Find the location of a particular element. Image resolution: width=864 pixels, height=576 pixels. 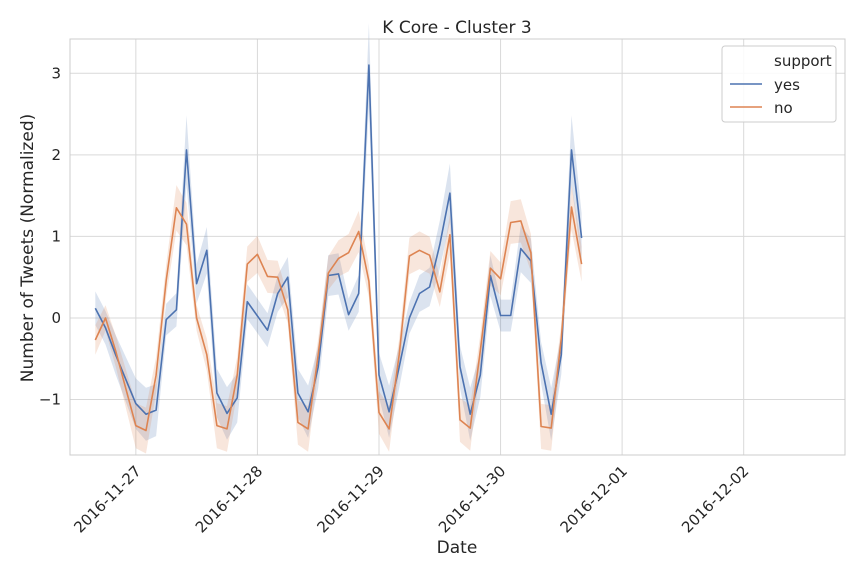

legend-entry-no: no is located at coordinates (783, 108).